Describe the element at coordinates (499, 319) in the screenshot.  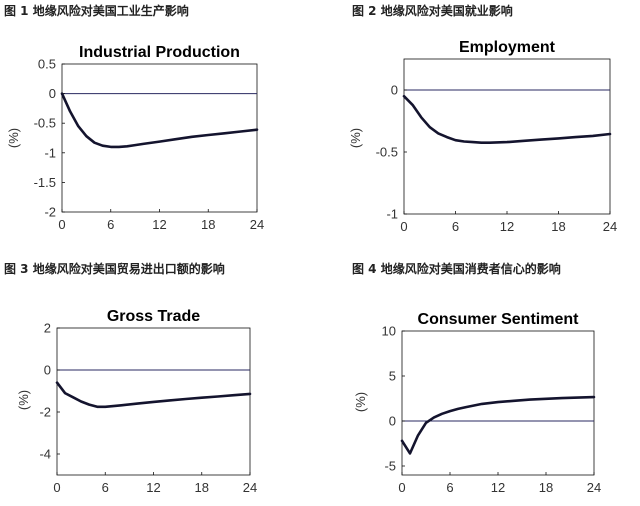
I see `chart-title: Consumer Sentiment` at that location.